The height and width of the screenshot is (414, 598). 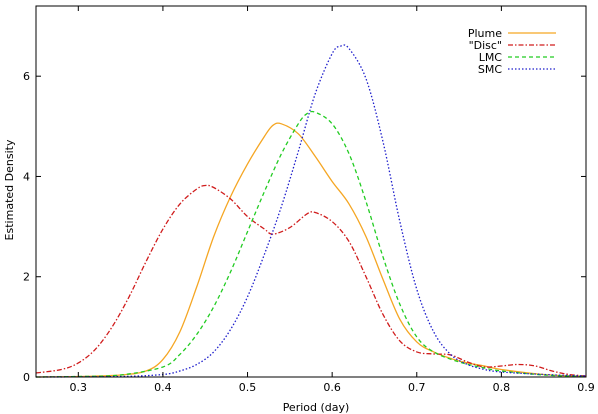 I want to click on legend-label-plume: Plume, so click(x=485, y=33).